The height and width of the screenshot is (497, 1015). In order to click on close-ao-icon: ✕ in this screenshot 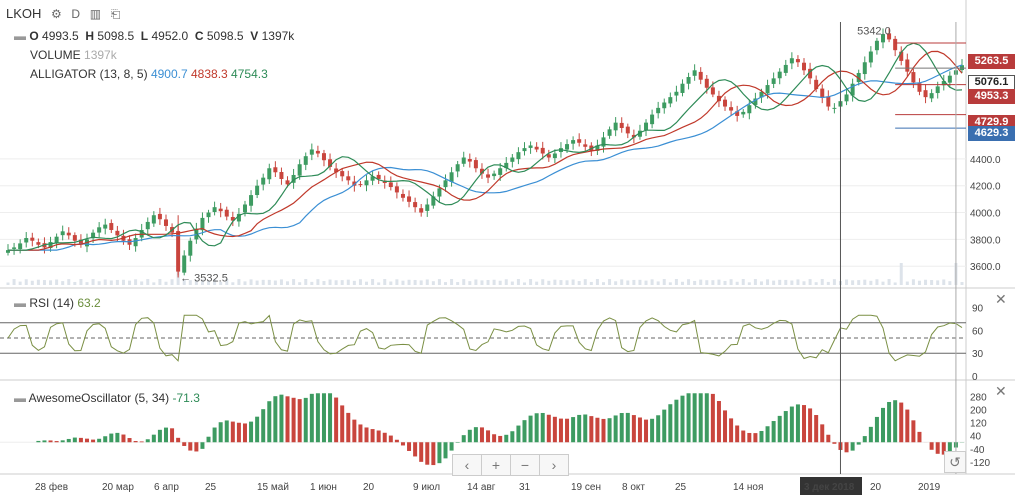, I will do `click(1001, 391)`.